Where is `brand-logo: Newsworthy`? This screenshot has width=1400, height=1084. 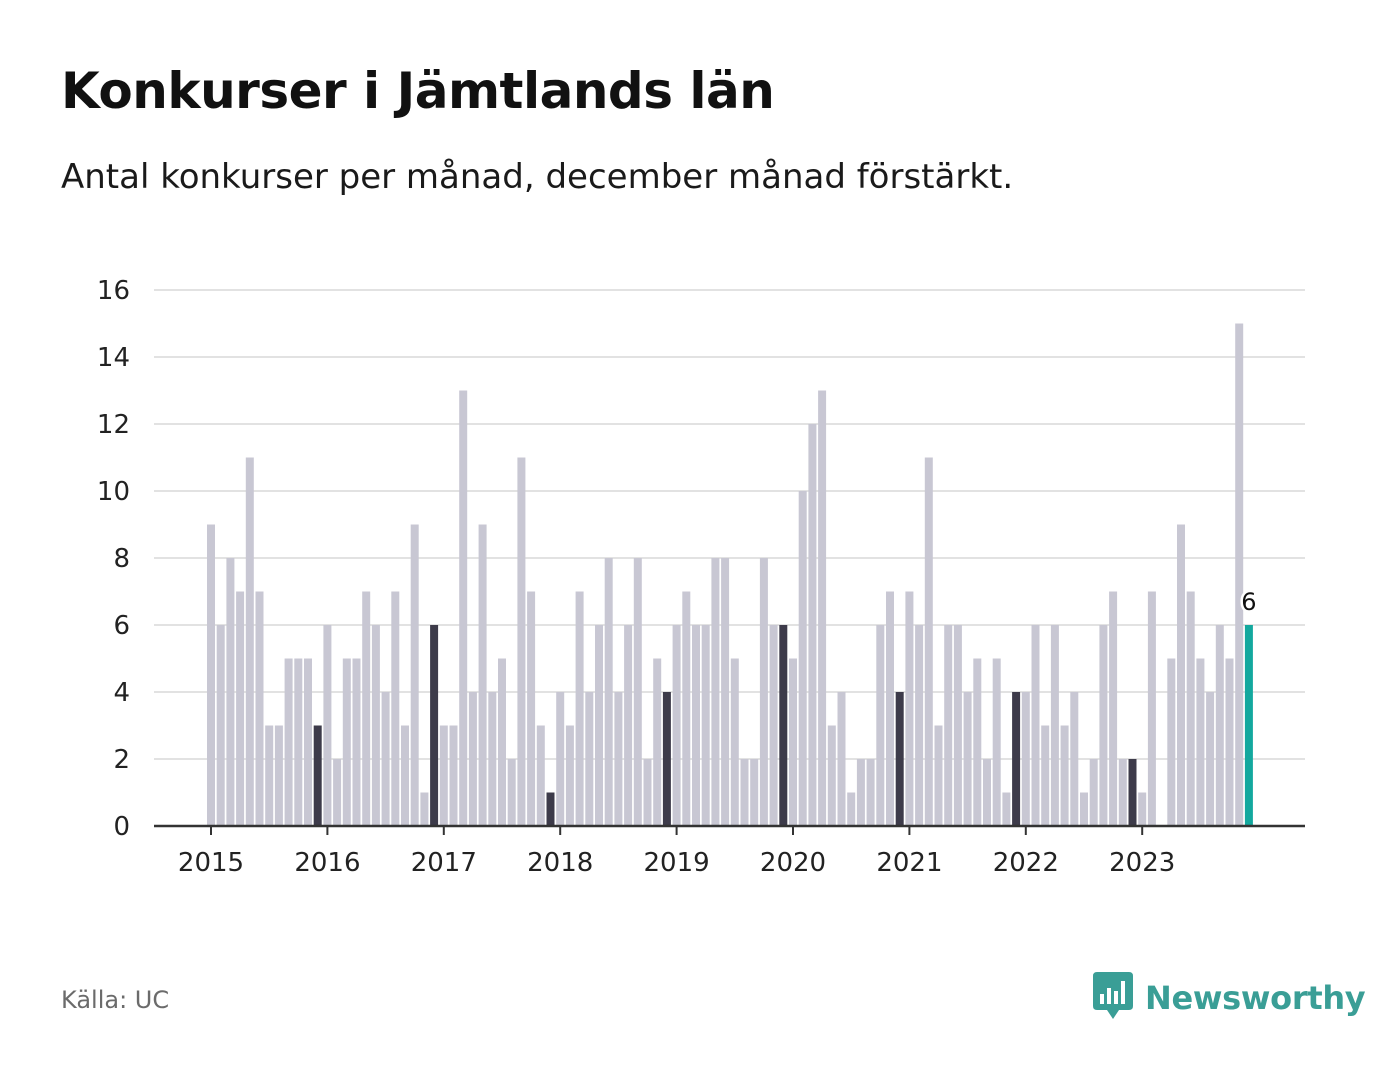
brand-logo: Newsworthy is located at coordinates (1229, 998).